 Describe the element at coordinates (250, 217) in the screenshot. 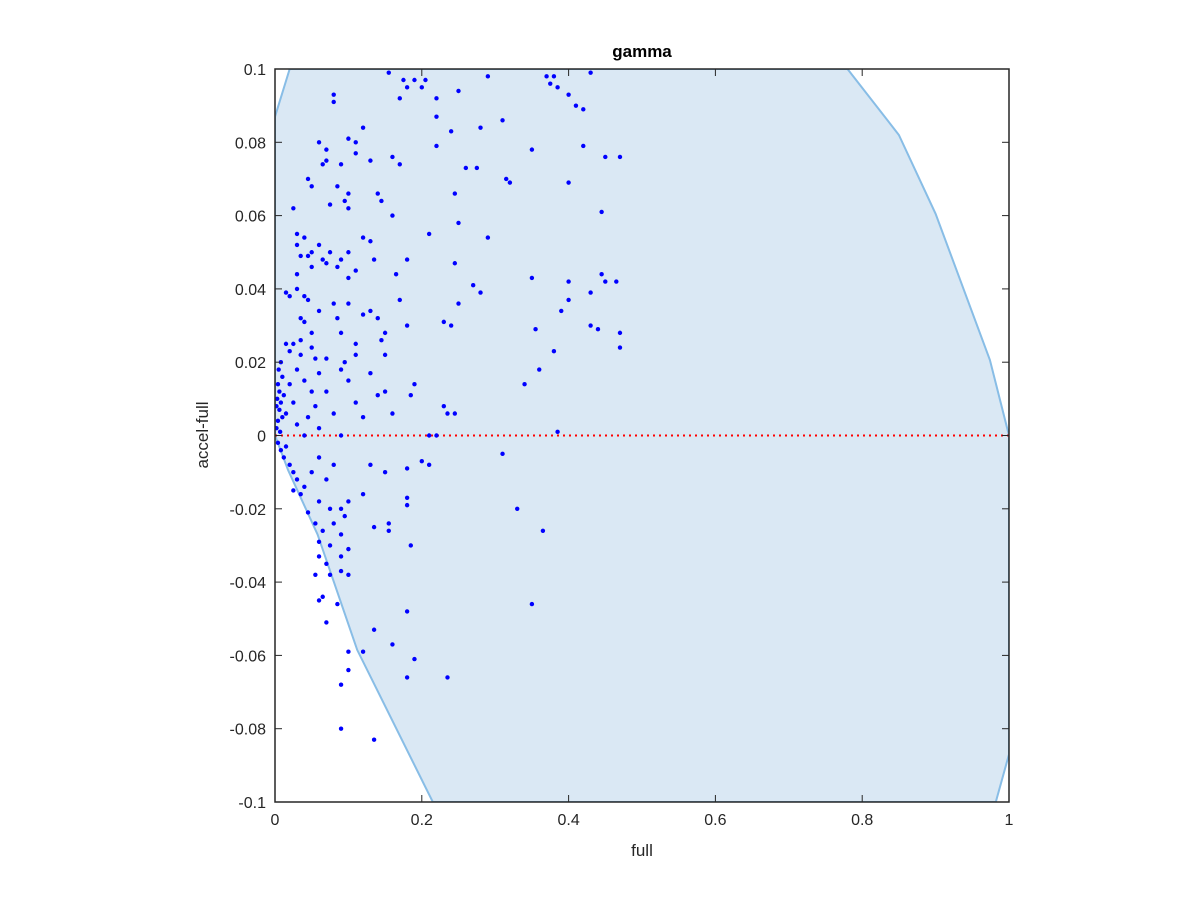

I see `y-tick-label: 0.06` at that location.